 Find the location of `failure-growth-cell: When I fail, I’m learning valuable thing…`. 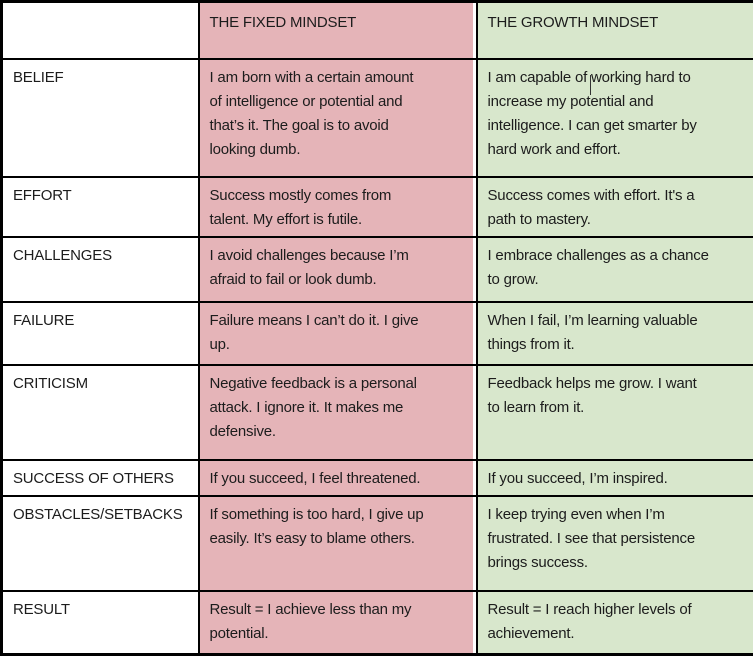

failure-growth-cell: When I fail, I’m learning valuable thing… is located at coordinates (615, 333).